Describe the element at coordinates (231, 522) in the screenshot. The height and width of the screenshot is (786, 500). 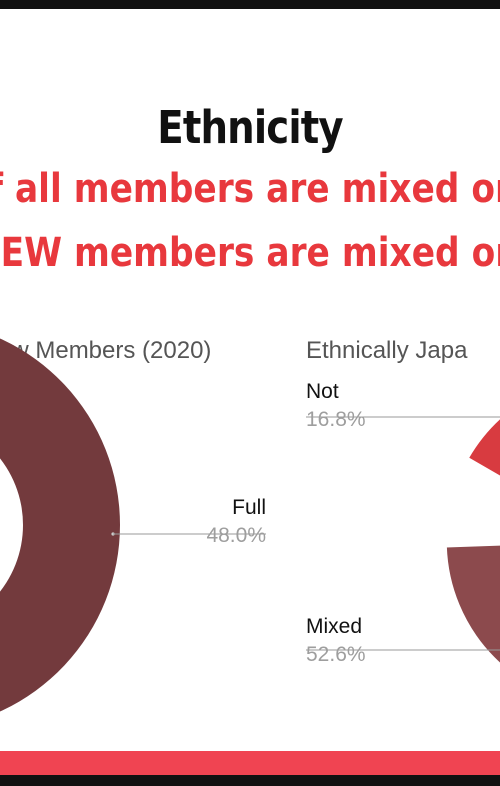
I see `donut-label-full: Full 48.0%` at that location.